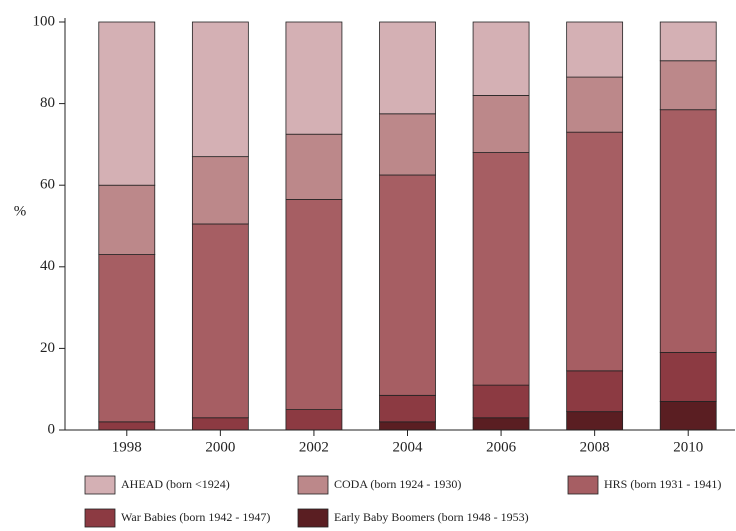  Describe the element at coordinates (431, 517) in the screenshot. I see `legend-label: Early Baby Boomers (born 1948 - 1953)` at that location.